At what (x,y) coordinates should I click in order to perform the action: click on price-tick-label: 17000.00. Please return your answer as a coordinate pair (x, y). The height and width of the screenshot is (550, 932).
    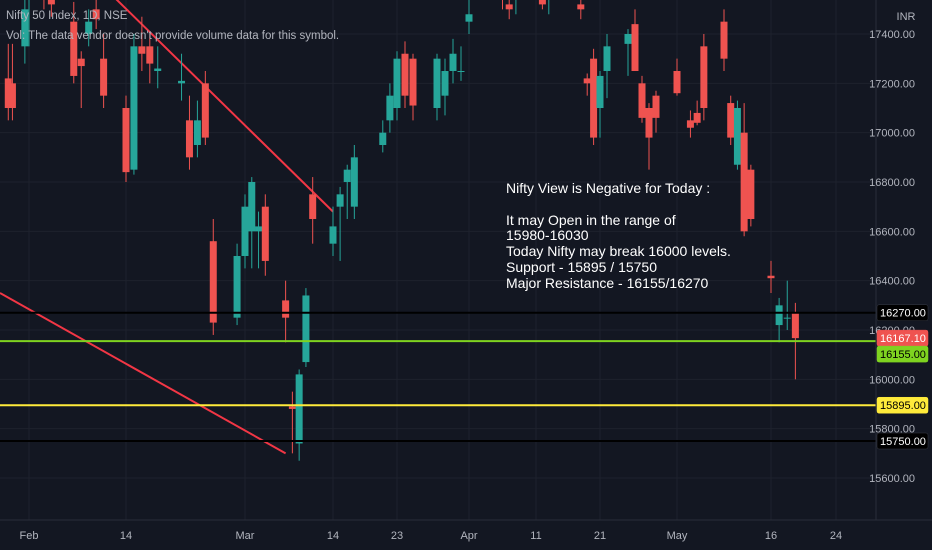
    Looking at the image, I should click on (892, 134).